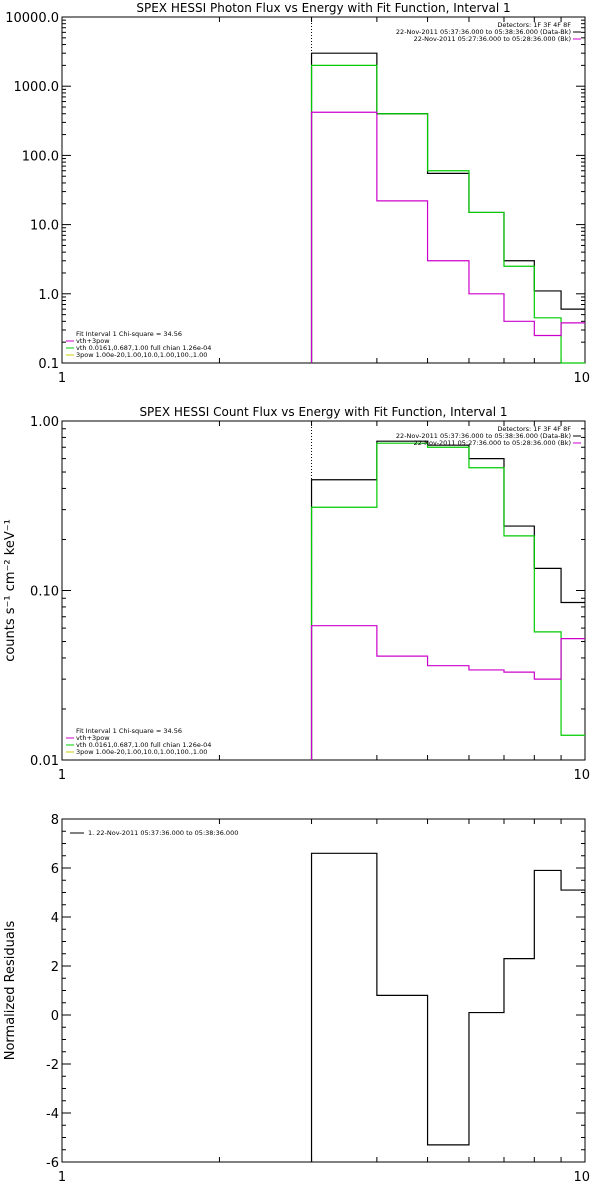 This screenshot has height=1200, width=600. Describe the element at coordinates (52, 1163) in the screenshot. I see `y-tick-label: -6` at that location.